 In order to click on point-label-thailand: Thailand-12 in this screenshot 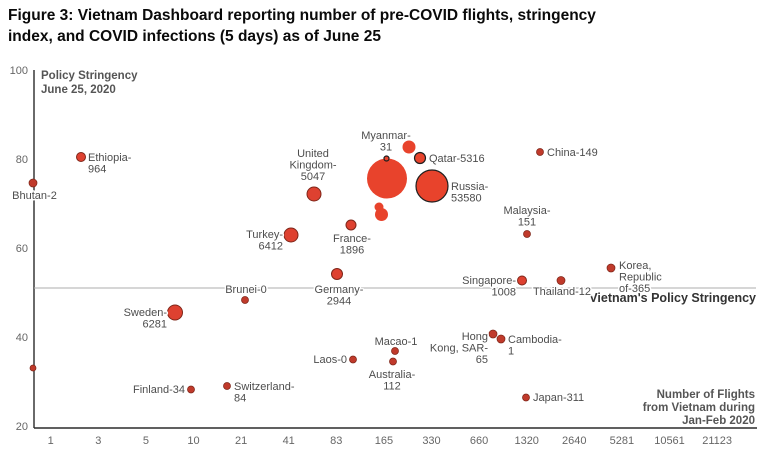, I will do `click(562, 292)`.